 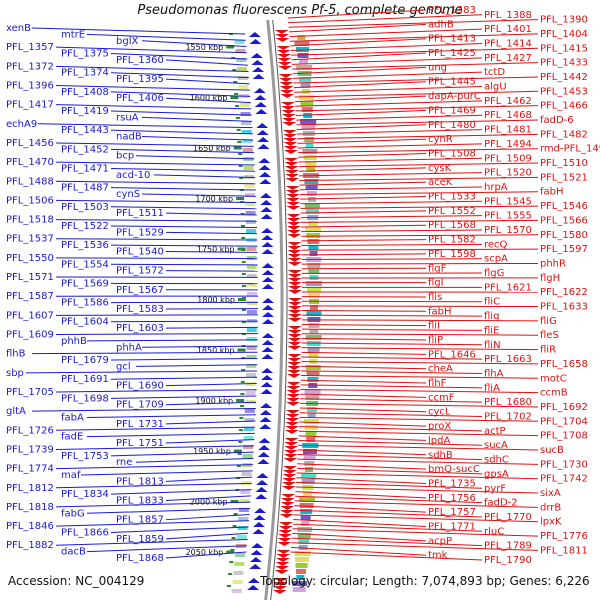 I want to click on left-gene-label: PFL_1419, so click(x=85, y=111).